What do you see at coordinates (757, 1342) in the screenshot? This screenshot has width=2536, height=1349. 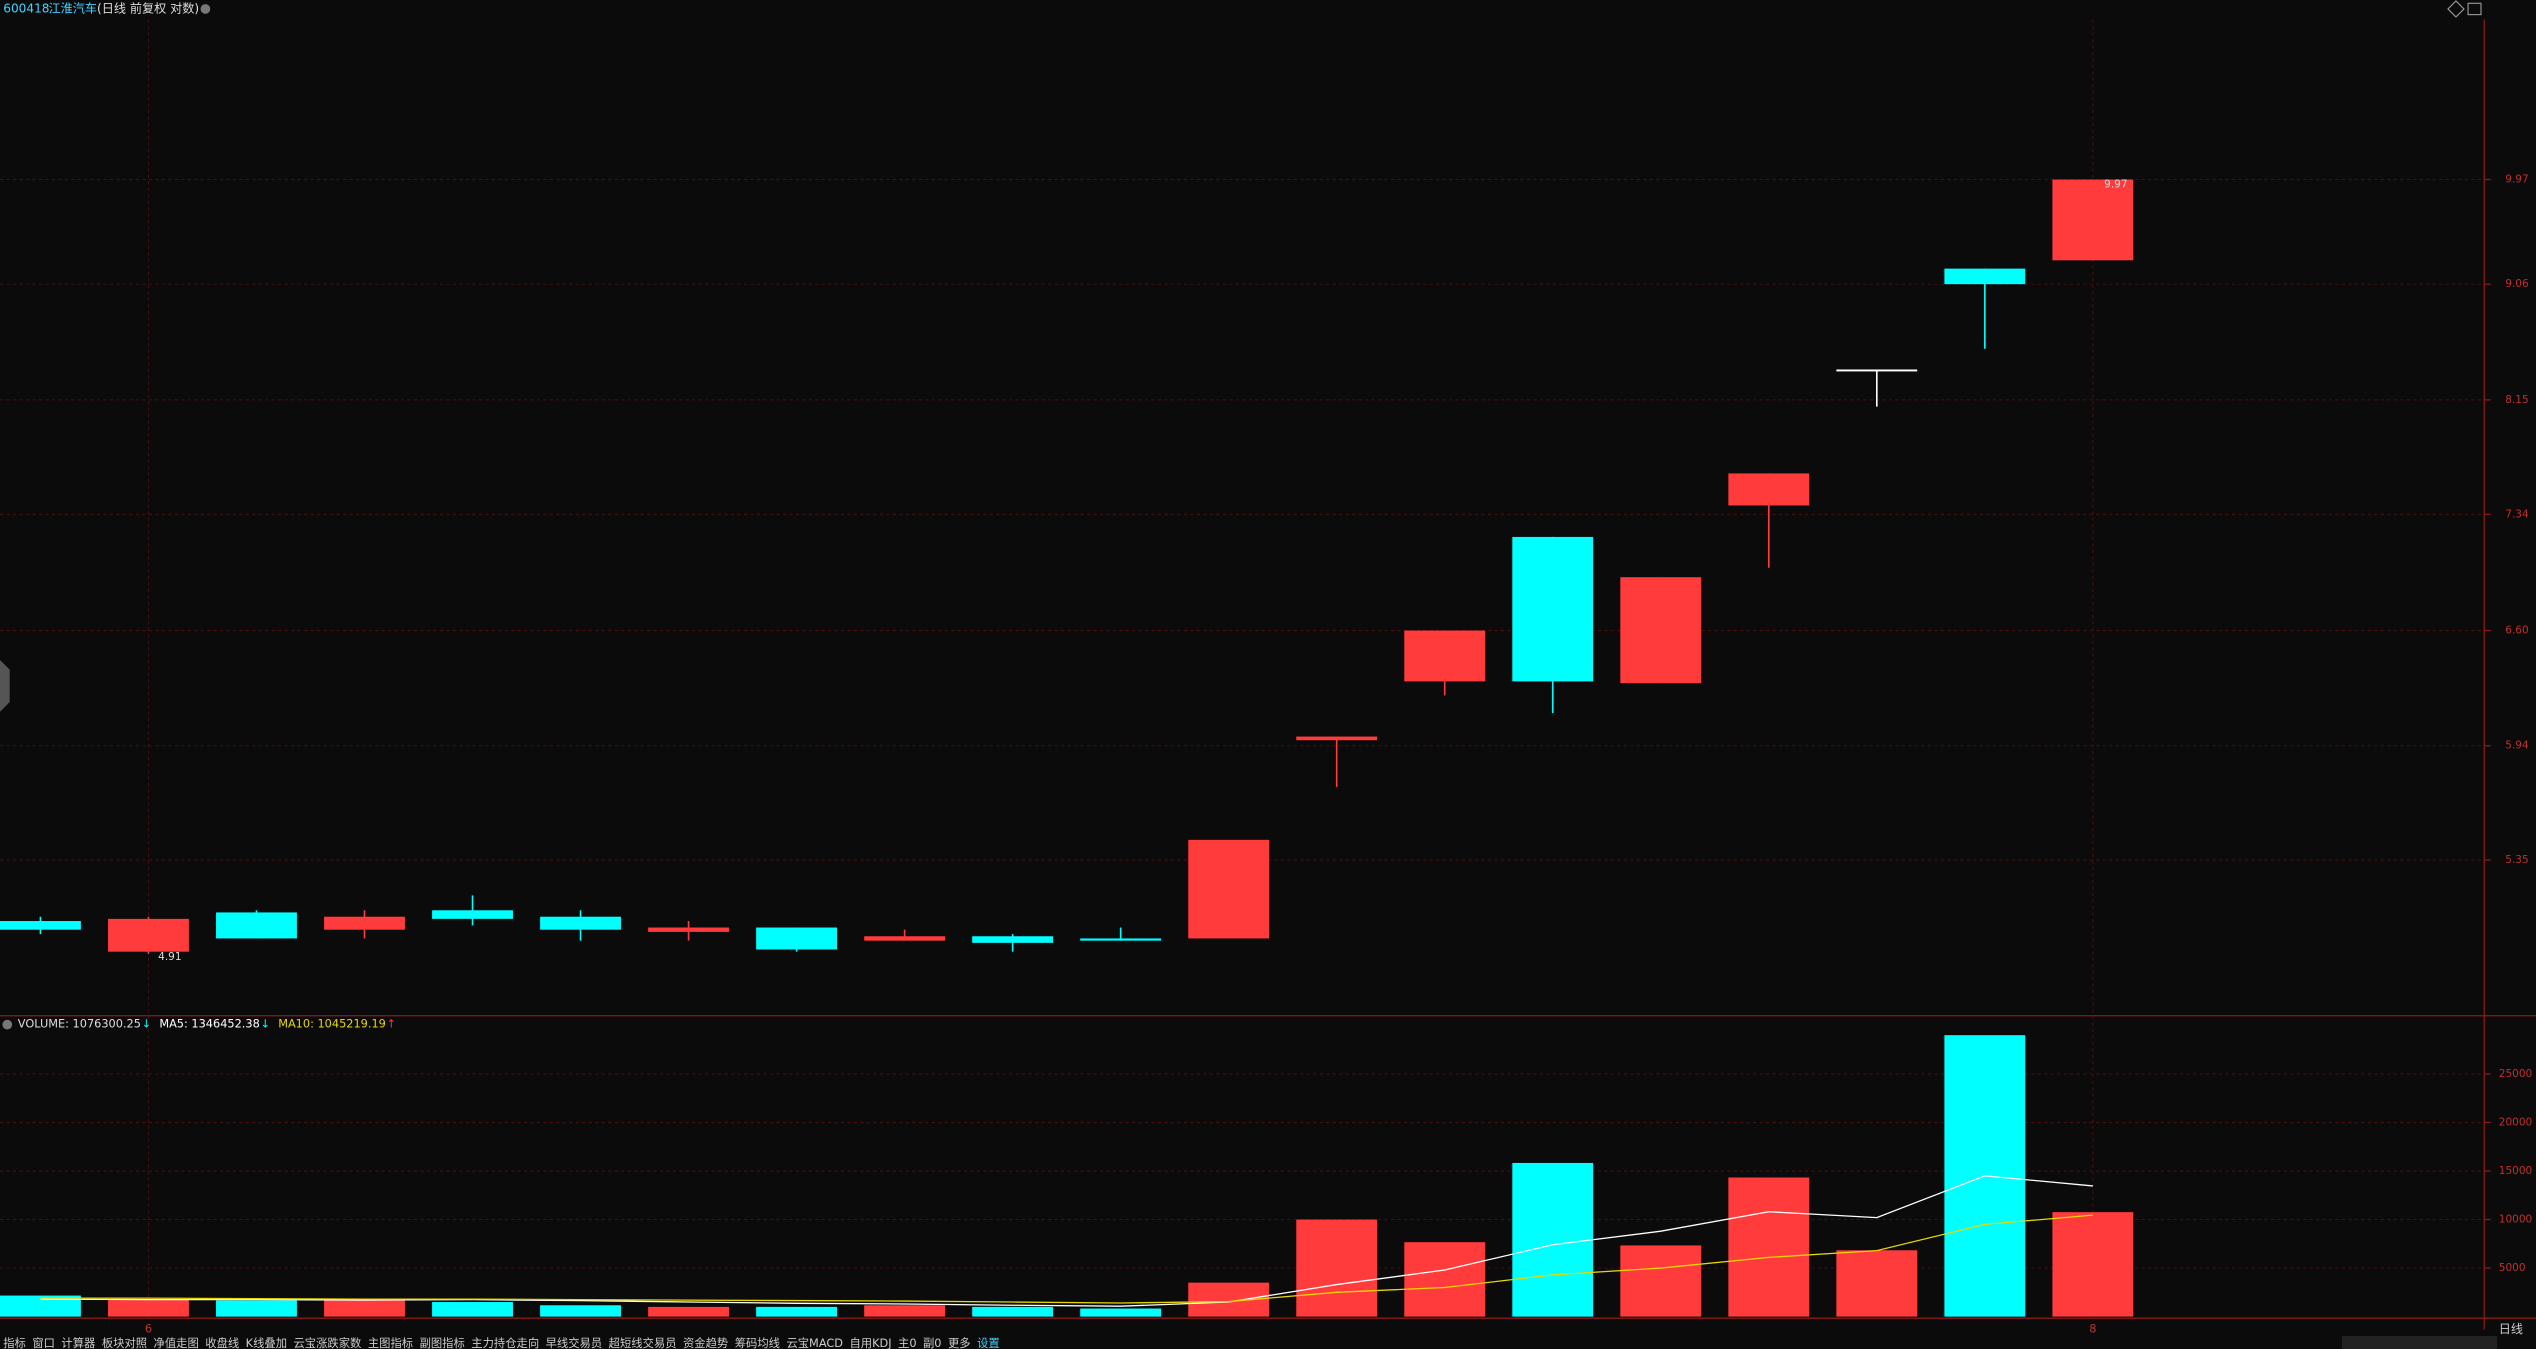 I see `toolbar-item: 筹码均线` at bounding box center [757, 1342].